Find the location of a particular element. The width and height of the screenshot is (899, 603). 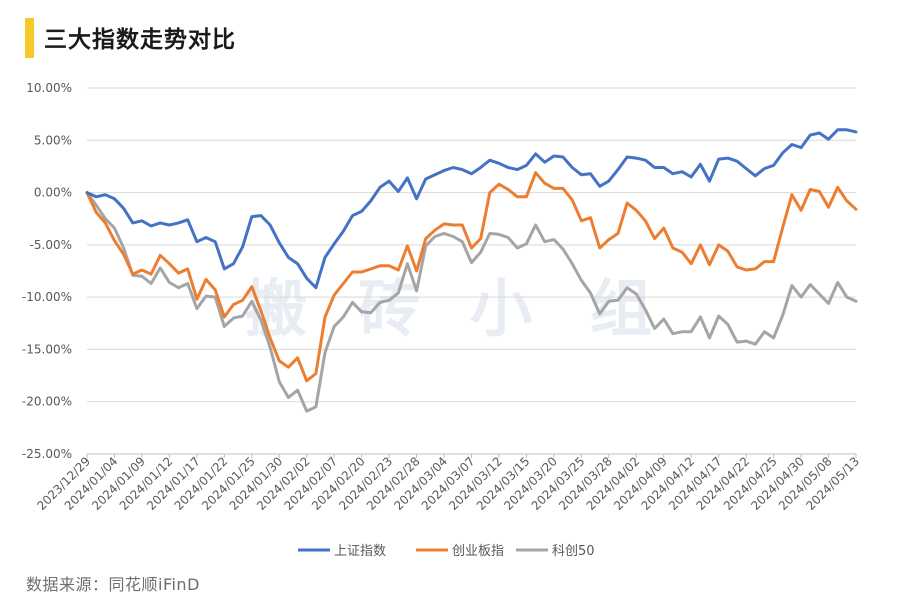

y-tick-label: -25.00% is located at coordinates (47, 454).